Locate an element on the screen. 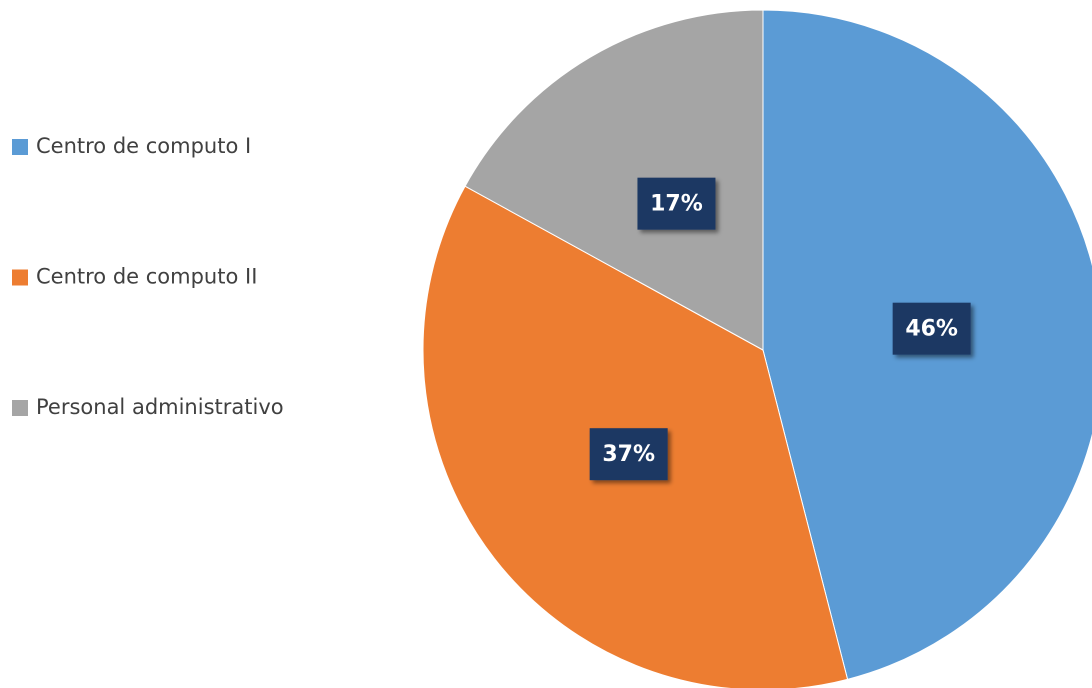 The height and width of the screenshot is (688, 1092). legend-label: Centro de computo I is located at coordinates (143, 146).